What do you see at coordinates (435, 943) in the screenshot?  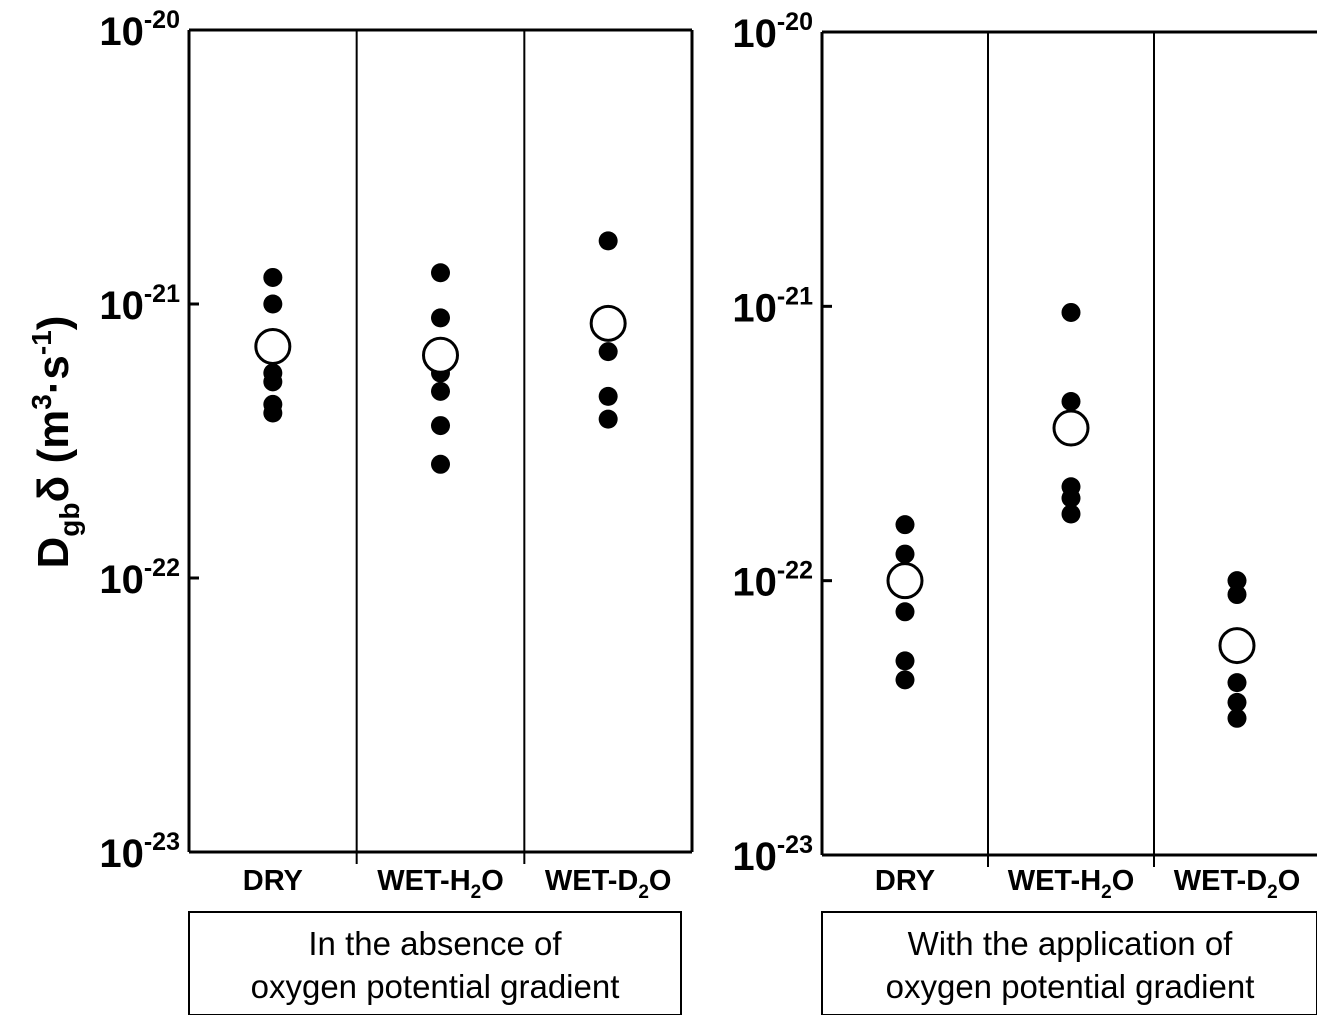 I see `caption-line: In the absence of` at bounding box center [435, 943].